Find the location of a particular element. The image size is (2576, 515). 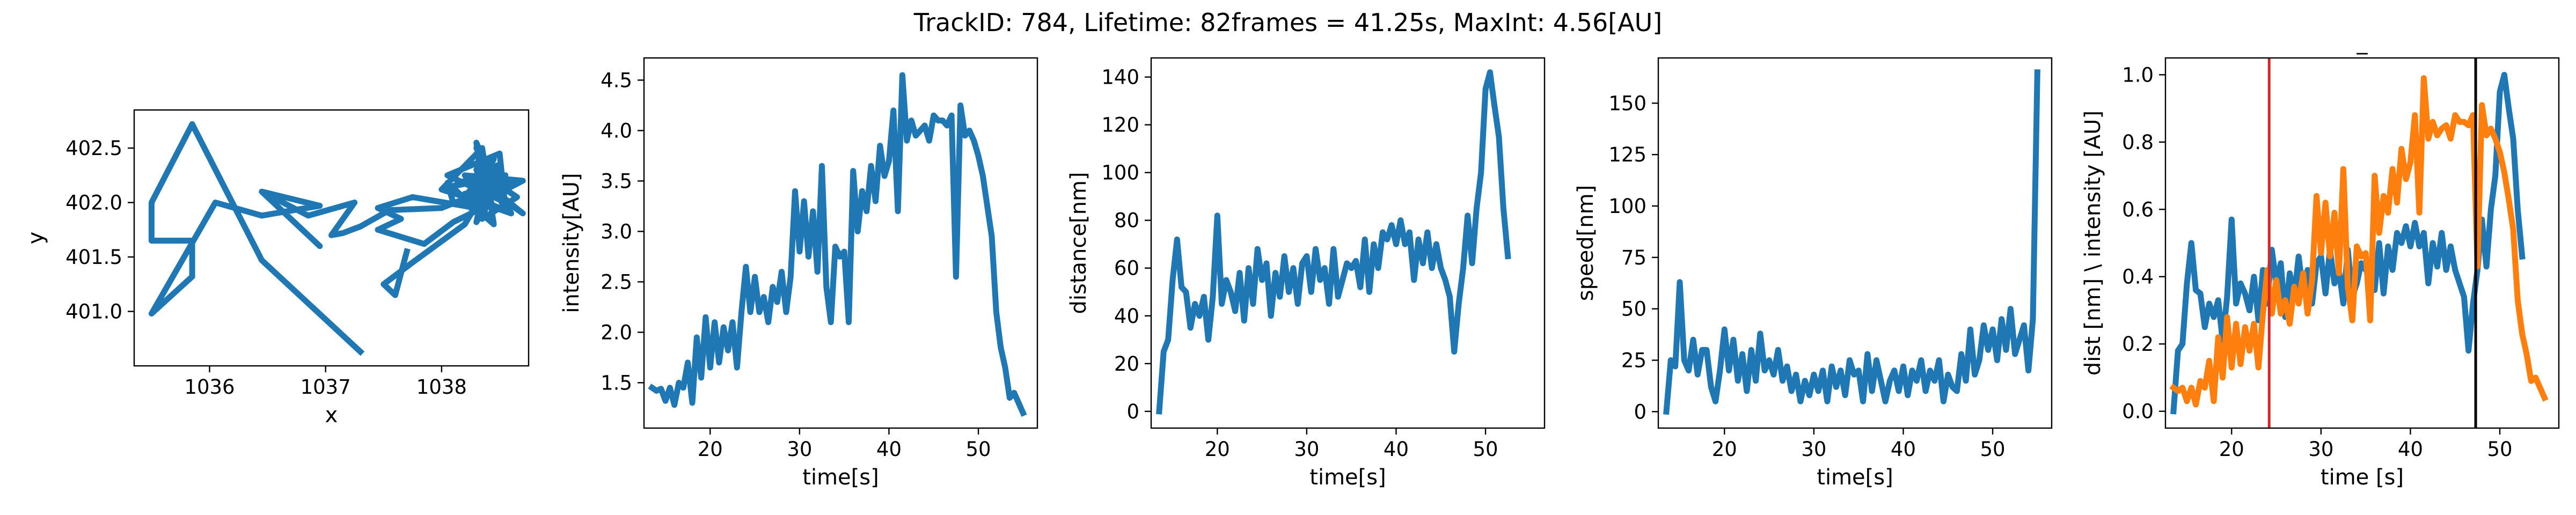

y-tick-label: 2.5 is located at coordinates (616, 281).